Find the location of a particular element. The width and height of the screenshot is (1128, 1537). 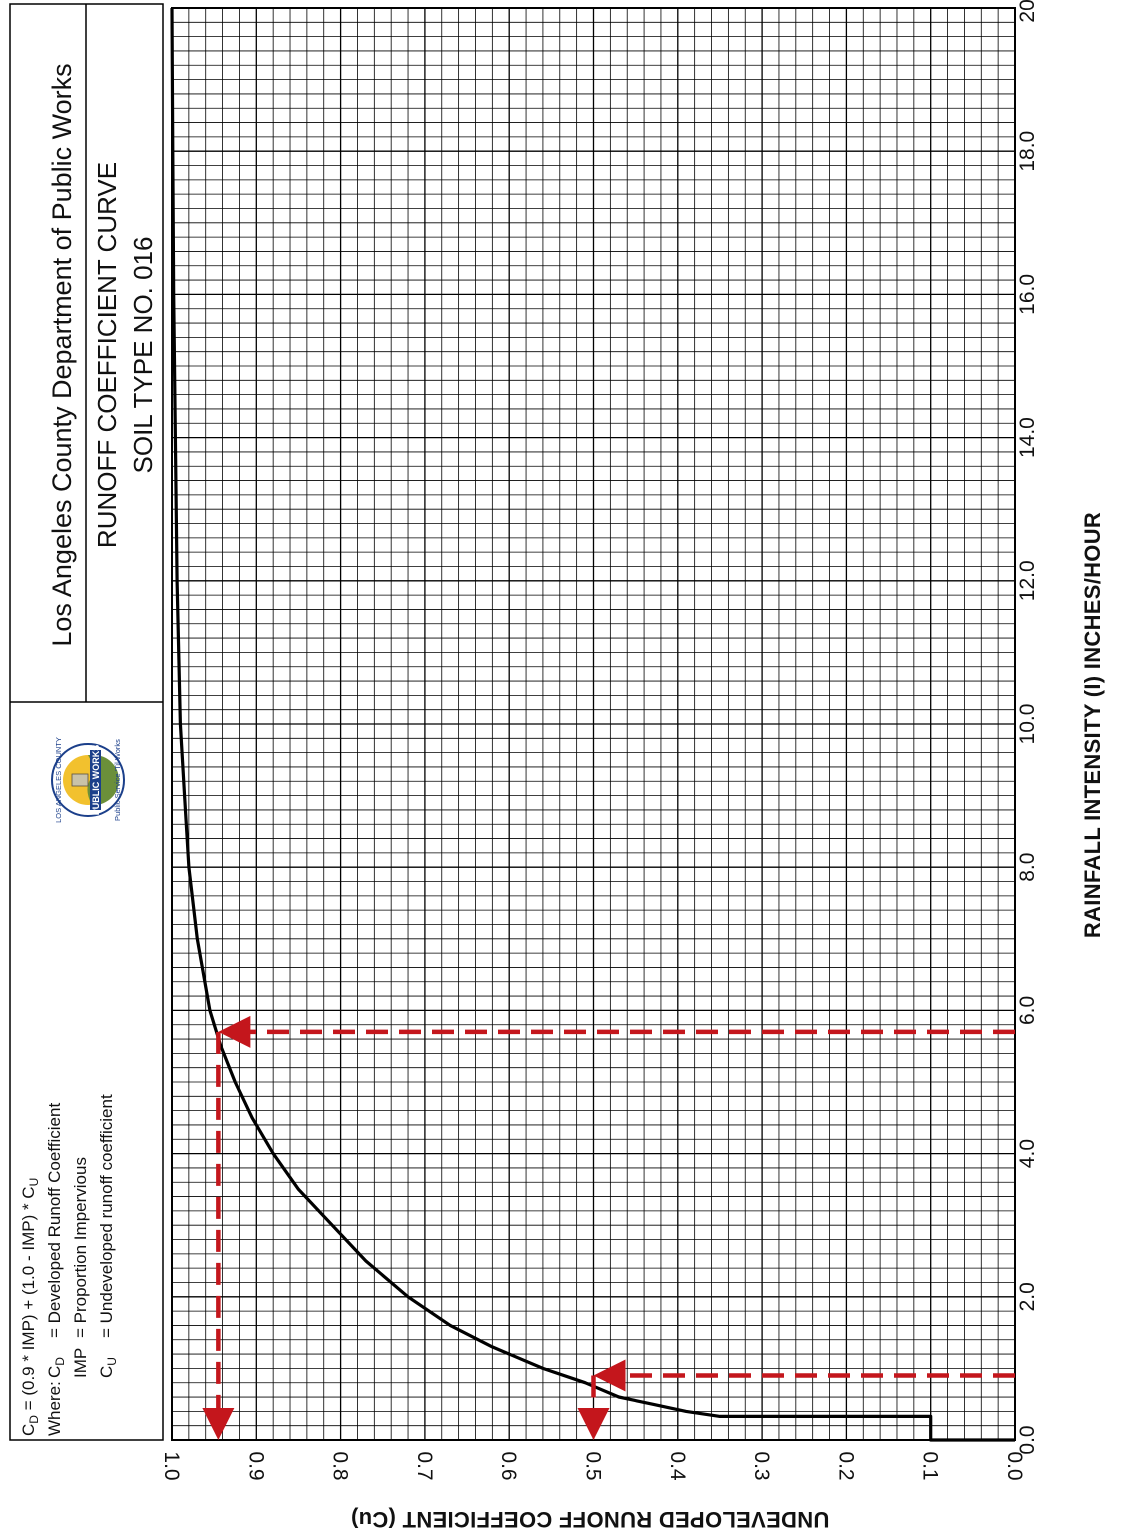

x-tick-label: 16.0 is located at coordinates (1027, 294).